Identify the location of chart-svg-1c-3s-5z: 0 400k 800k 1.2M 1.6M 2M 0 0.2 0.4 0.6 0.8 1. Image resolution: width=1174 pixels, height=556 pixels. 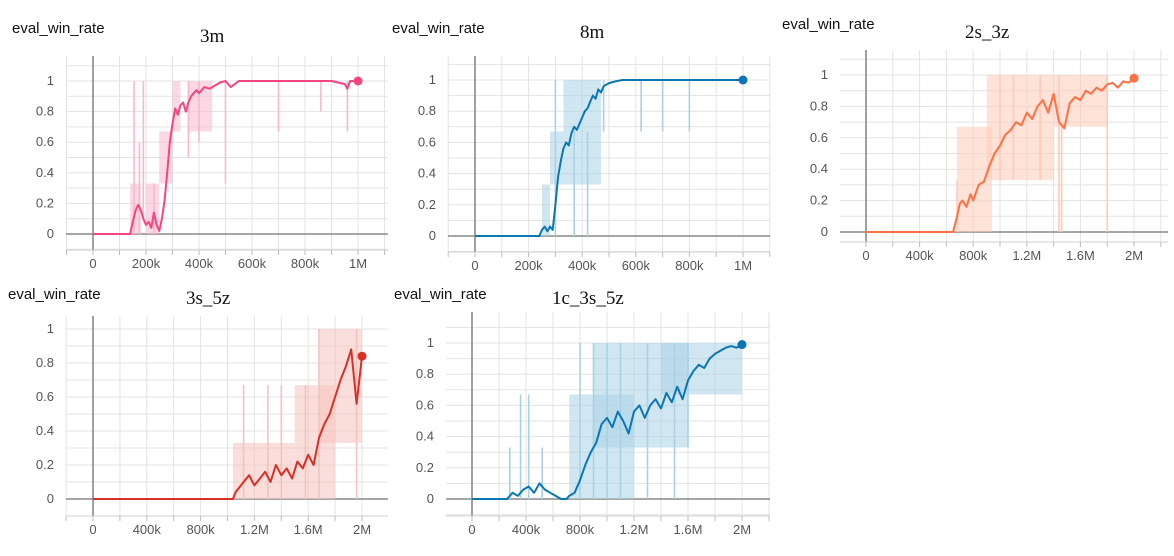
(593, 424).